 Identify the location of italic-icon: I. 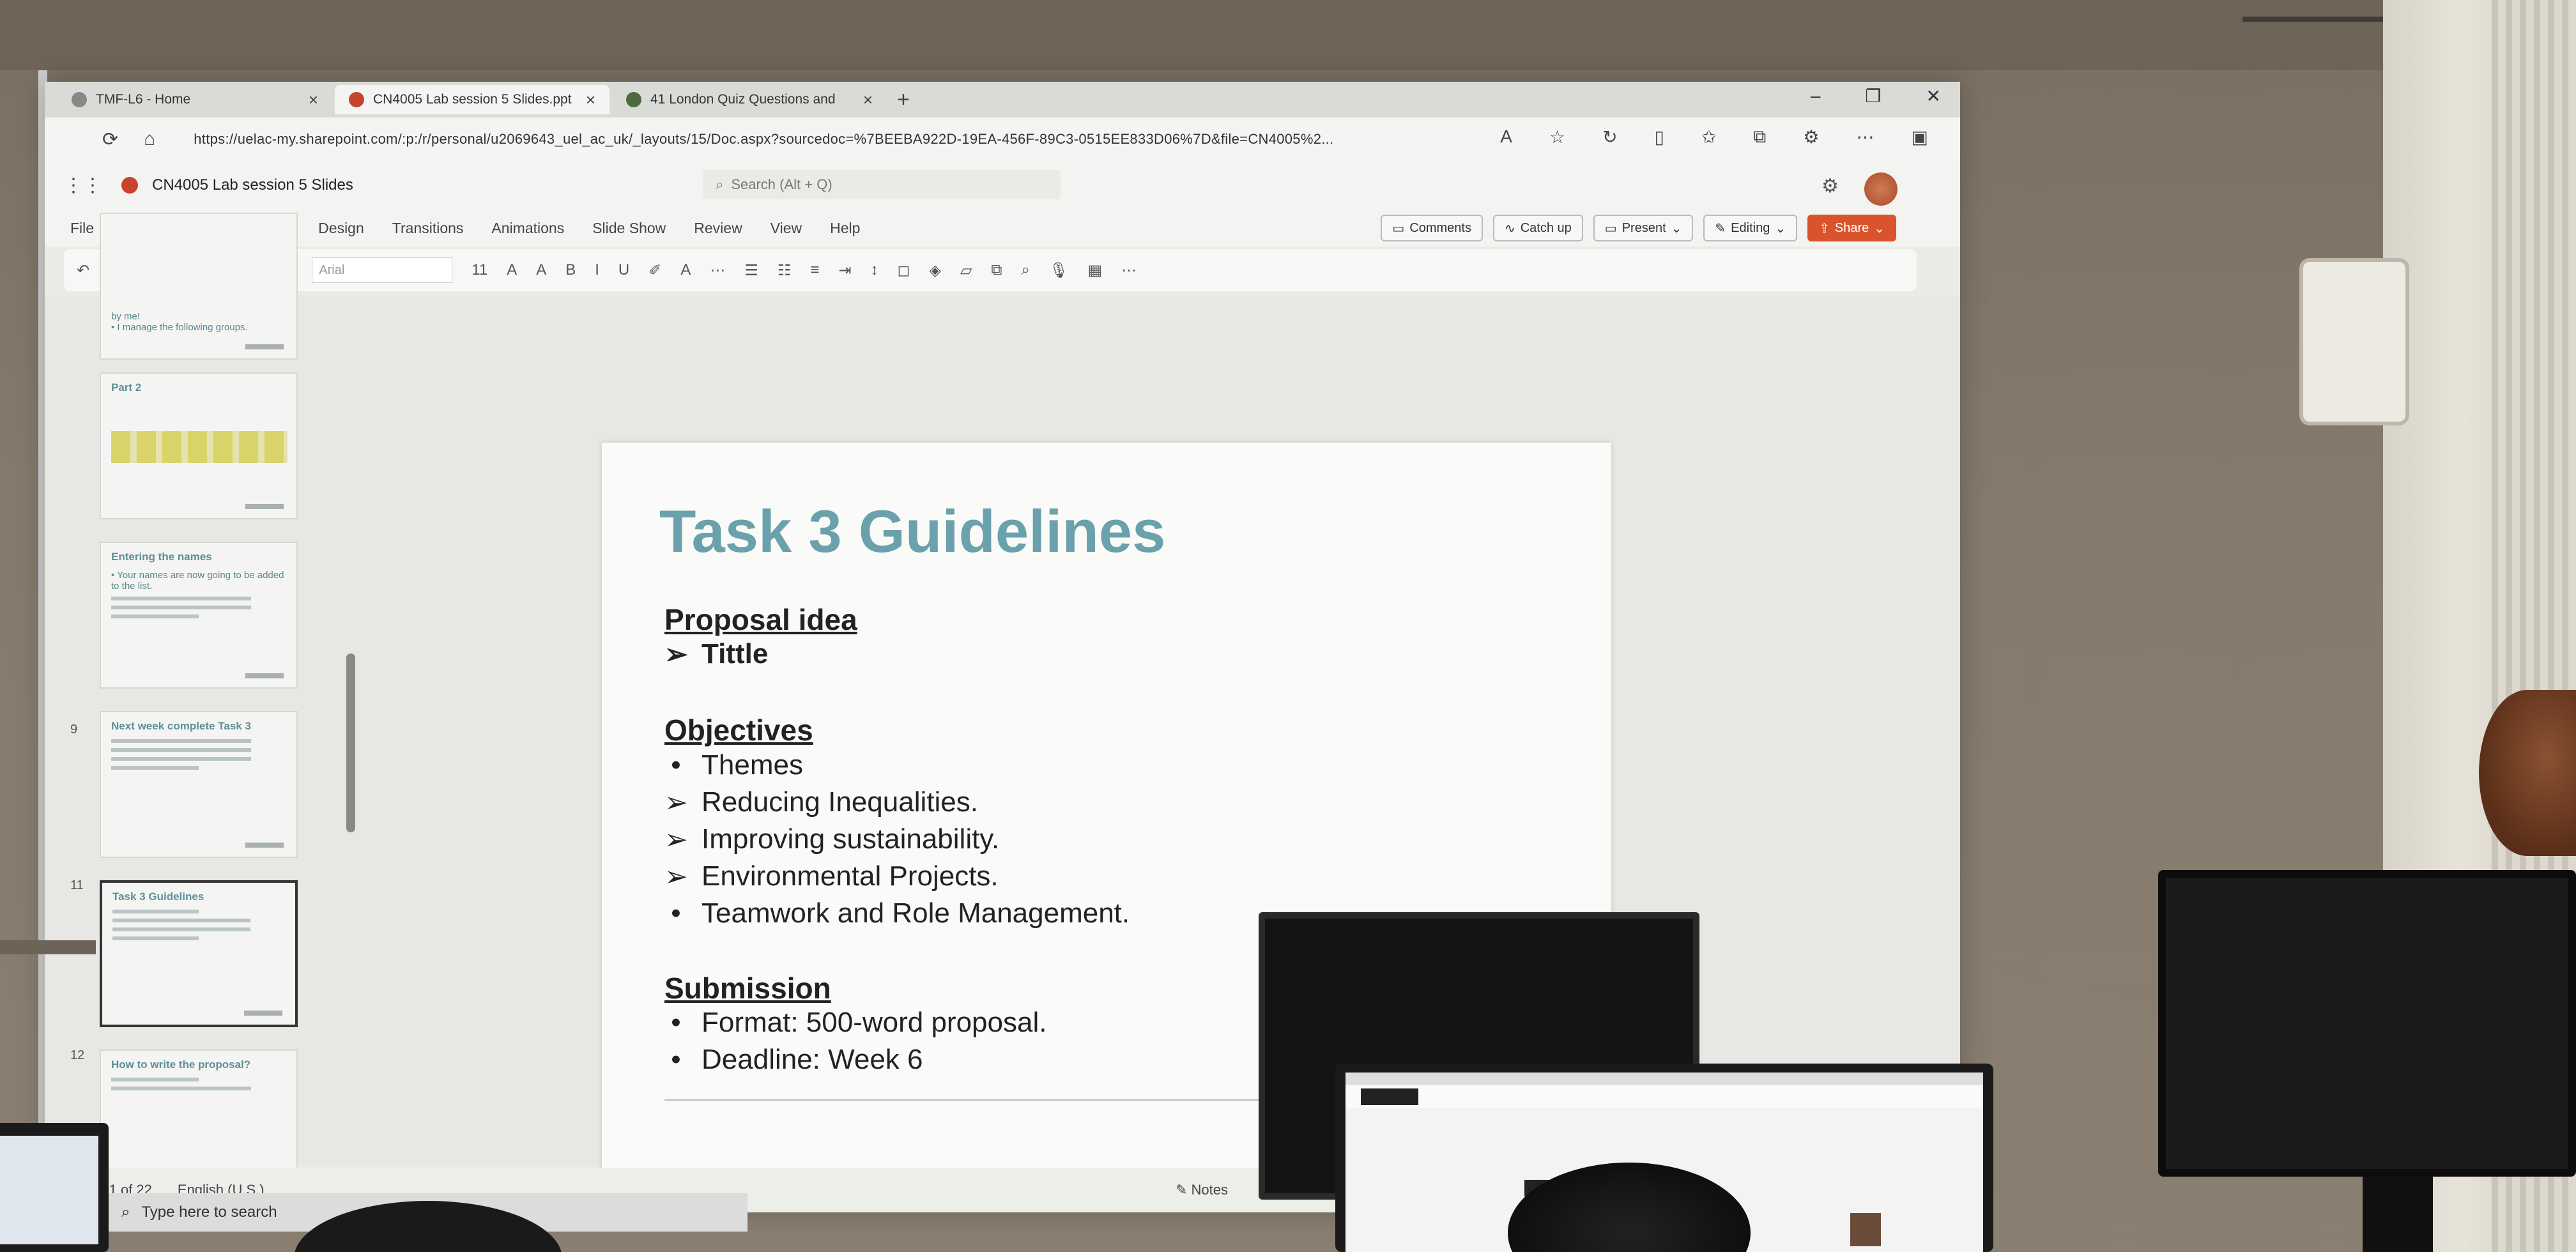
(597, 270).